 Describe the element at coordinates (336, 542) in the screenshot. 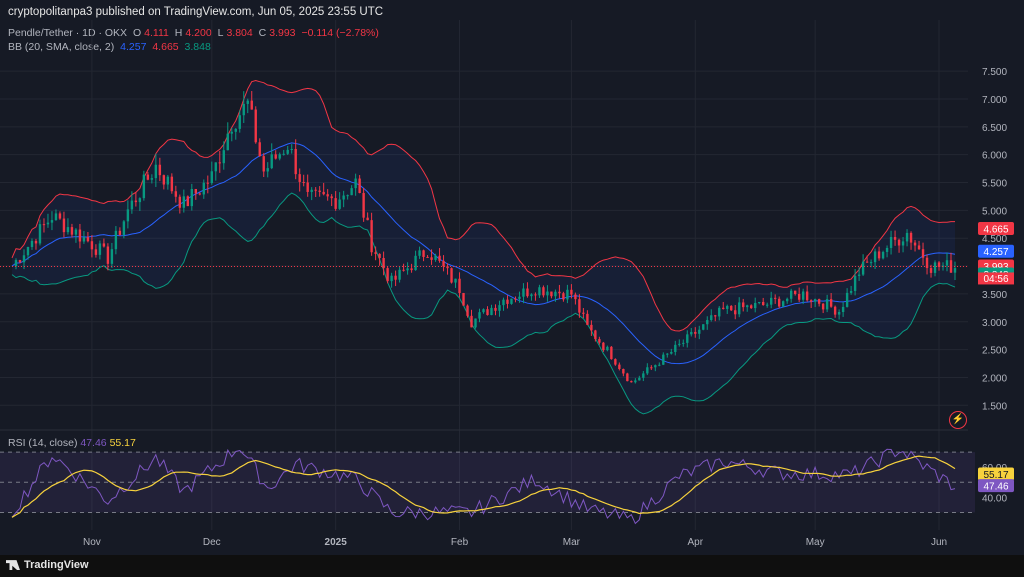

I see `time-tick-label: 2025` at that location.